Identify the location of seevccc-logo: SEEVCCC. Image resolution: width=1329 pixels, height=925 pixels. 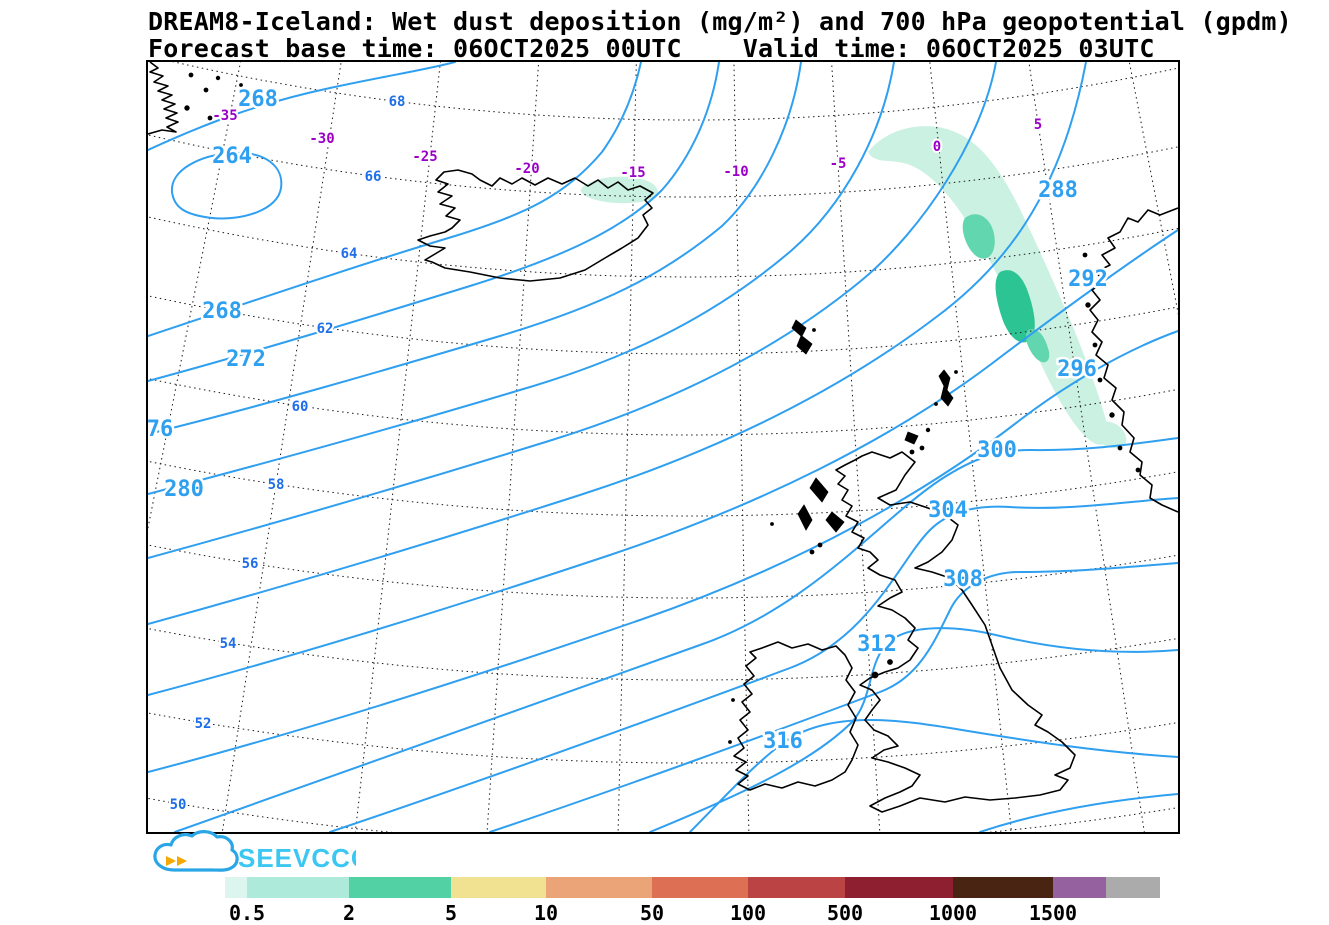
(254, 851).